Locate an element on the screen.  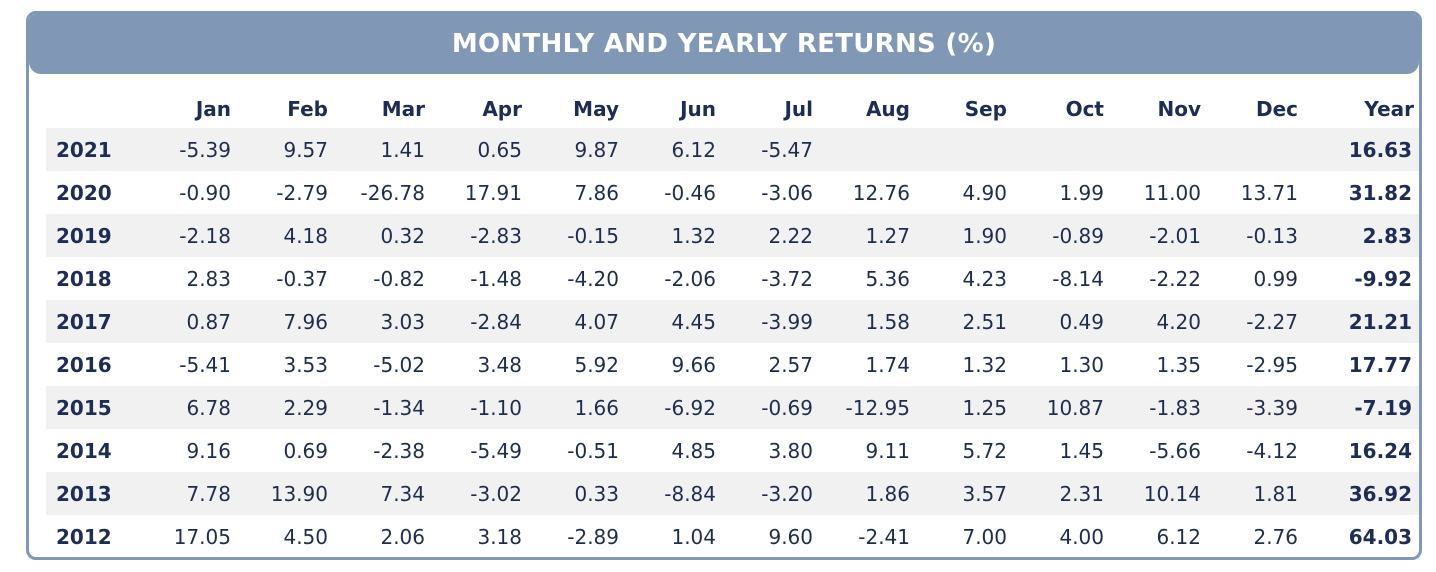
month-return-cell: -1.34 is located at coordinates (399, 407).